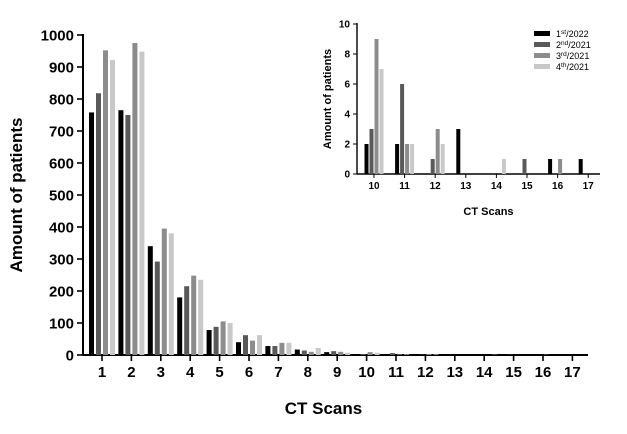  What do you see at coordinates (347, 115) in the screenshot?
I see `inset-y-tick-label: 4` at bounding box center [347, 115].